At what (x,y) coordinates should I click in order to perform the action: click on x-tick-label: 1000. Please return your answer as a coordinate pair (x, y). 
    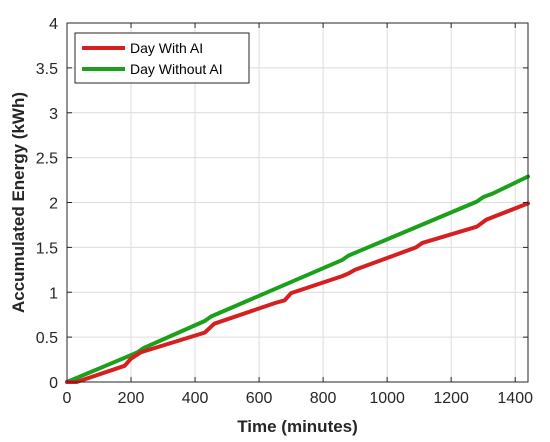
    Looking at the image, I should click on (387, 398).